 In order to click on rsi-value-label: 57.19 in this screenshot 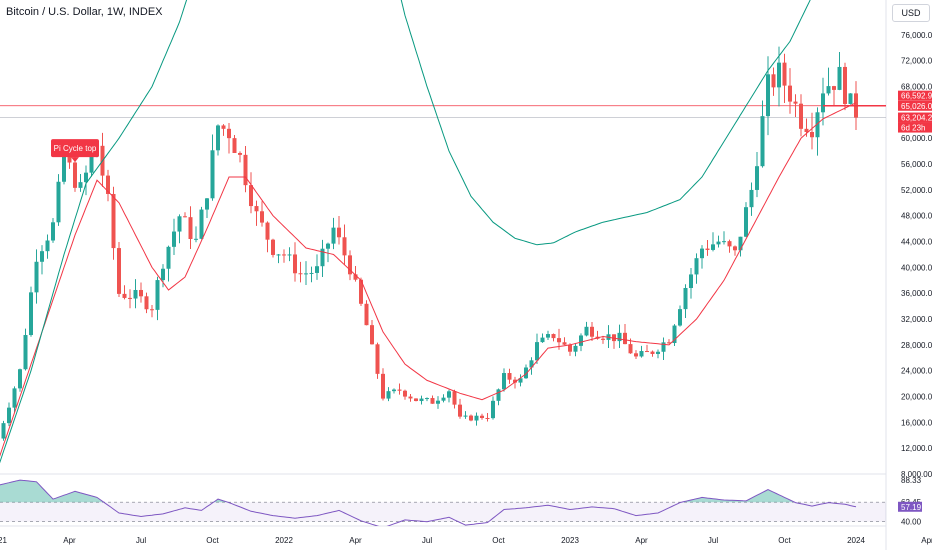, I will do `click(911, 507)`.